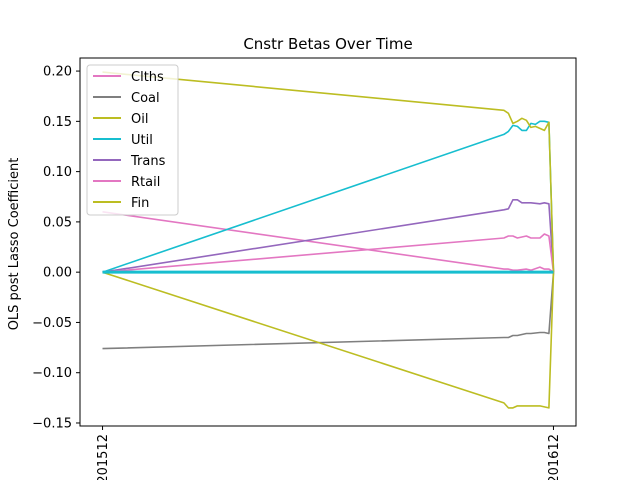  Describe the element at coordinates (14, 244) in the screenshot. I see `y-axis-label: OLS post Lasso Coefficient` at that location.